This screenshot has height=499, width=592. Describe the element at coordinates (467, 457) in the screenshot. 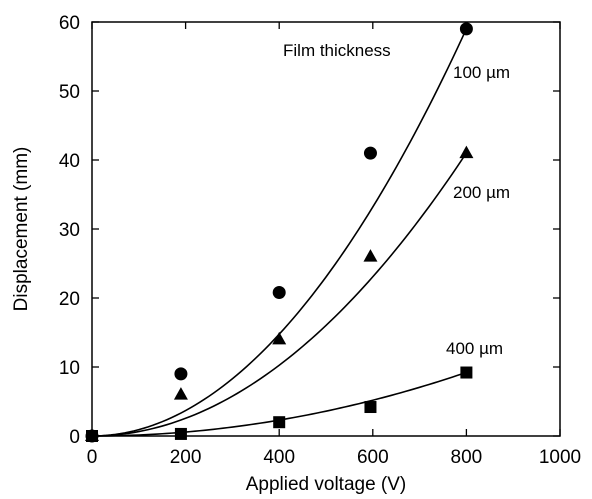

I see `x-tick-label: 800` at that location.